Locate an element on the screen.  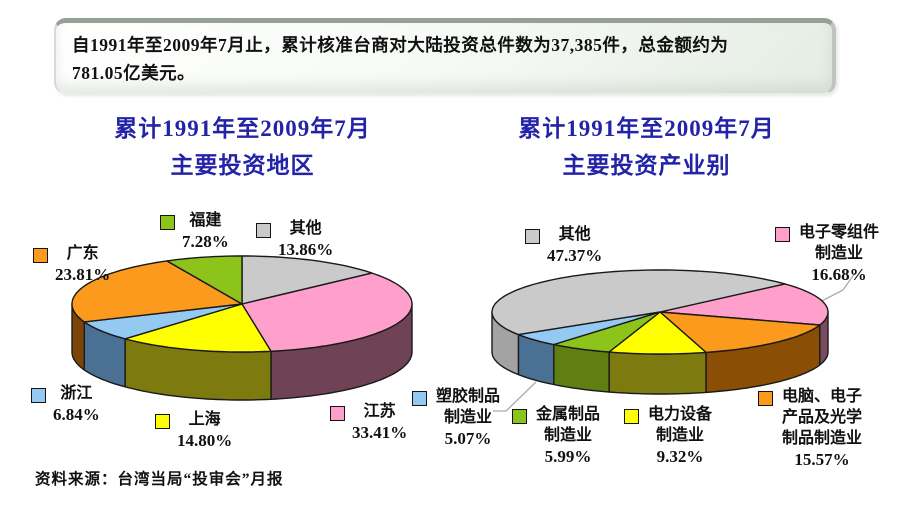
plastic-swatch is located at coordinates (419, 398).